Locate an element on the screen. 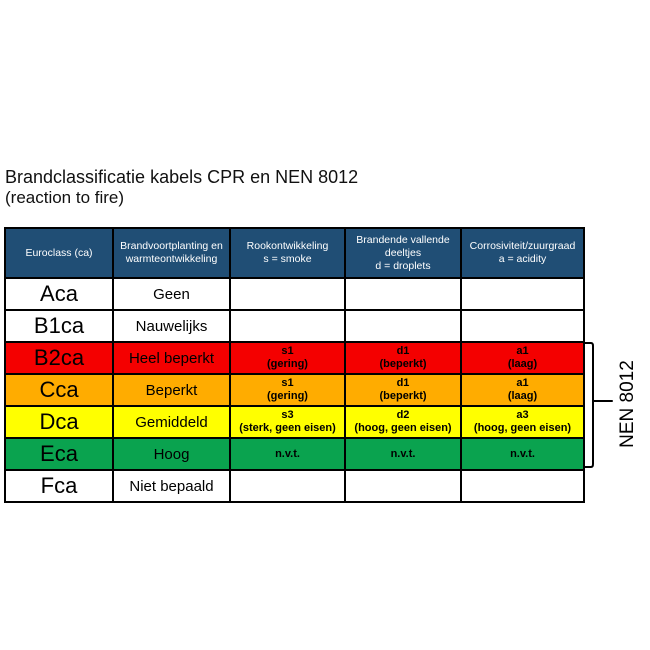 The height and width of the screenshot is (650, 650). column-header-line: Corrosiviteit/zuurgraad is located at coordinates (522, 246).